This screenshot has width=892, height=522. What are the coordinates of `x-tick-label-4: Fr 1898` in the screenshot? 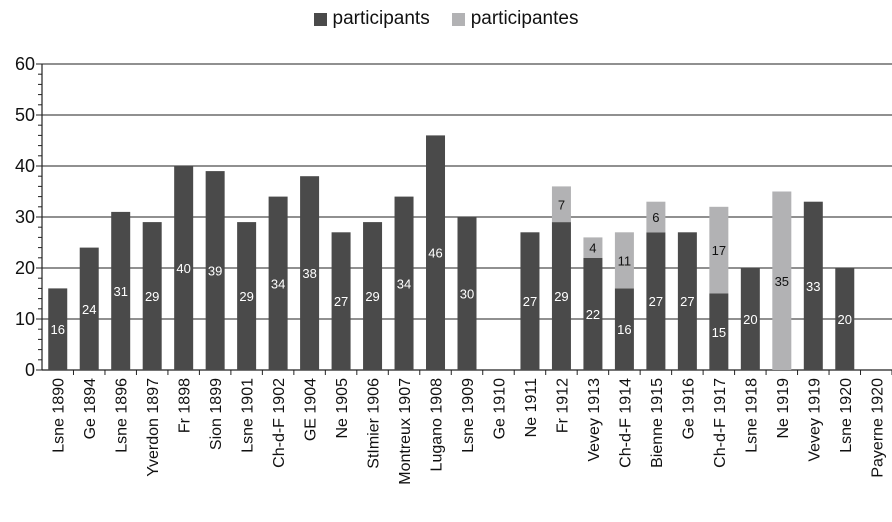 It's located at (185, 405).